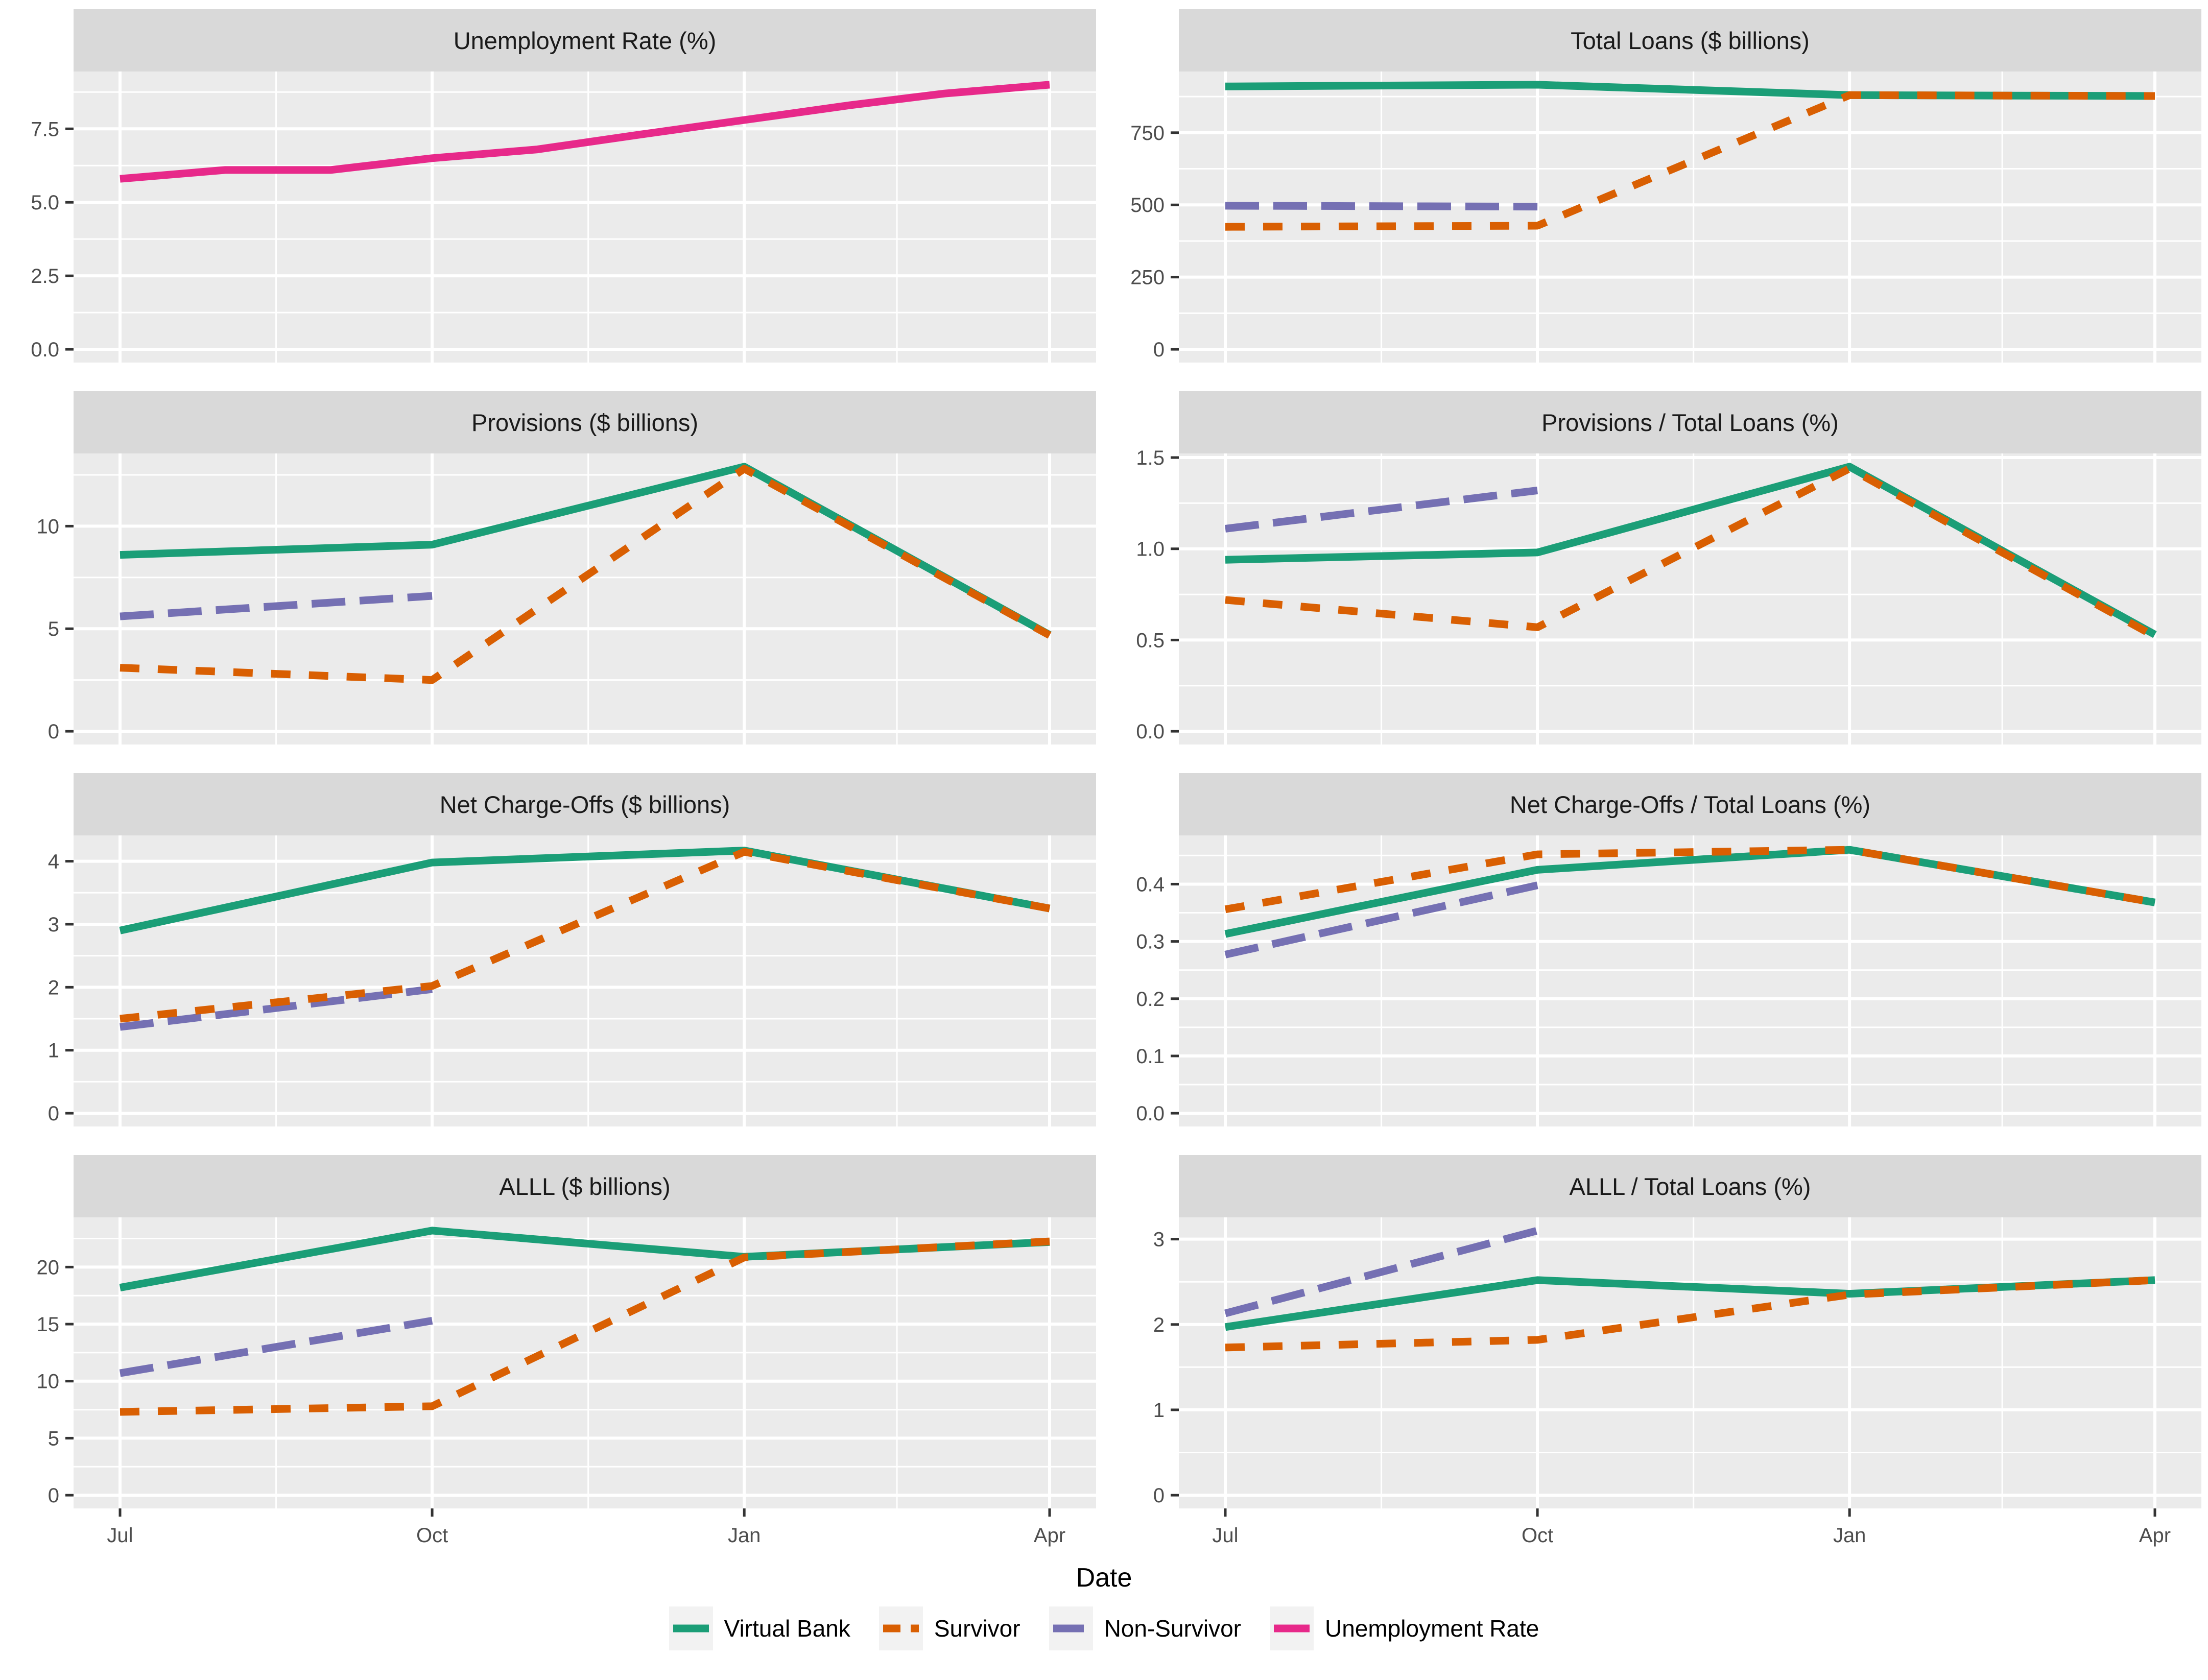 This screenshot has width=2208, height=1680. I want to click on svg-text: 250, so click(1147, 278).